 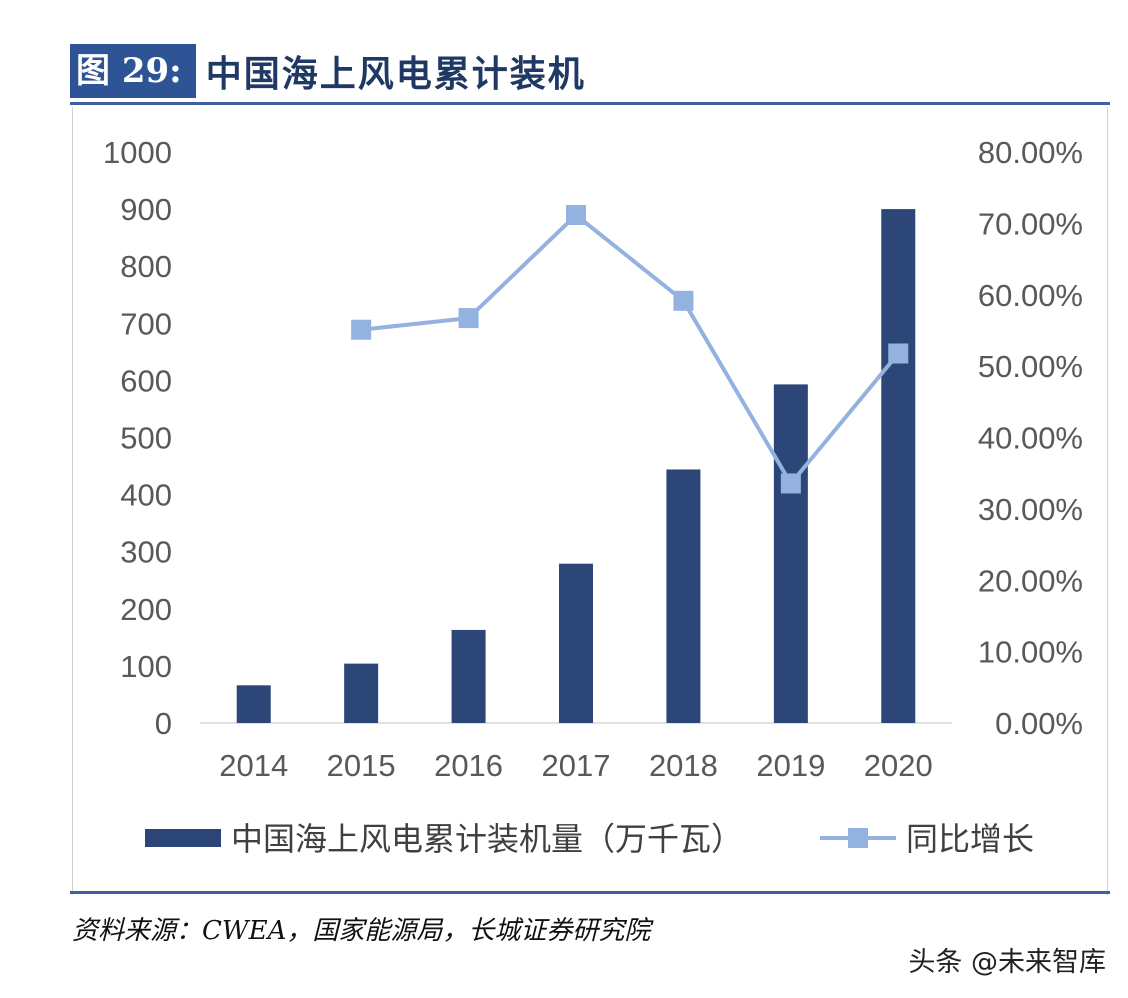 What do you see at coordinates (146, 438) in the screenshot?
I see `left-tick-label: 500` at bounding box center [146, 438].